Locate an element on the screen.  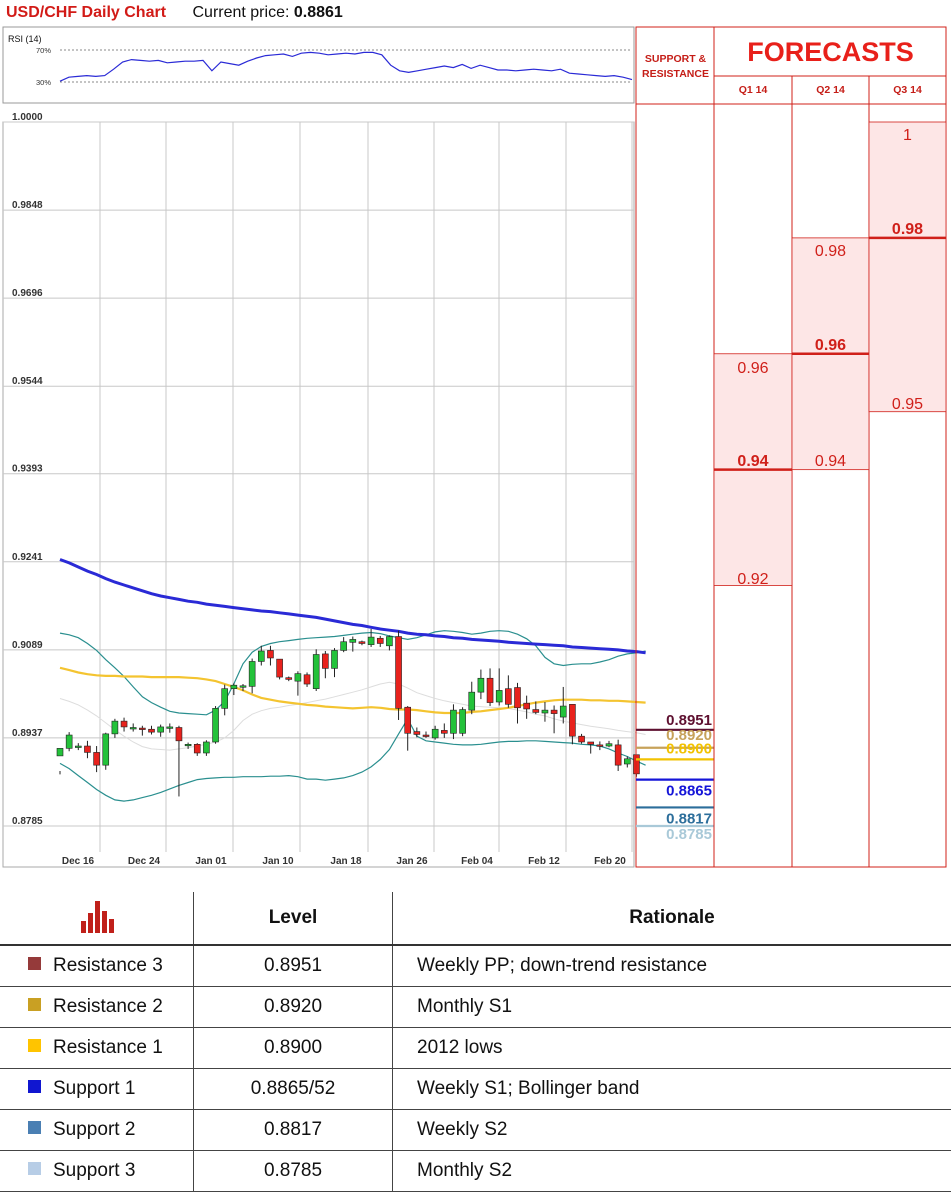
level-name: Resistance 1 is located at coordinates (108, 1047).